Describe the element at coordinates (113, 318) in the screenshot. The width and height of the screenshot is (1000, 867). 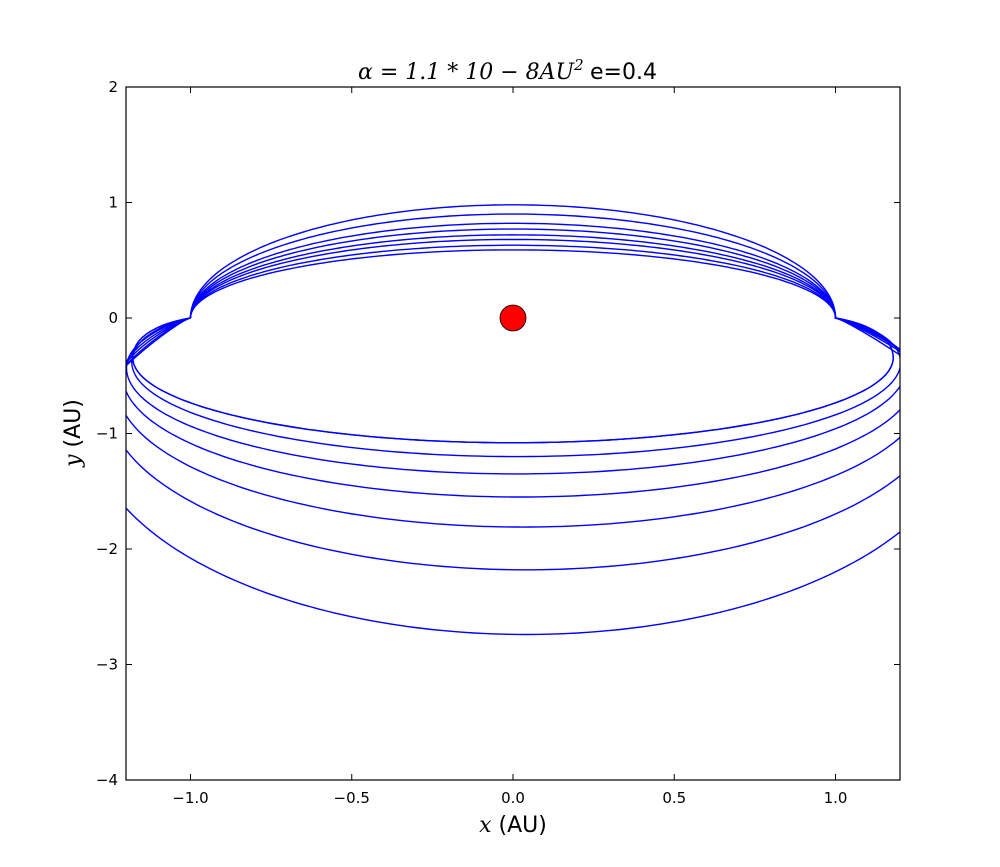
I see `y-tick-label: 0` at that location.